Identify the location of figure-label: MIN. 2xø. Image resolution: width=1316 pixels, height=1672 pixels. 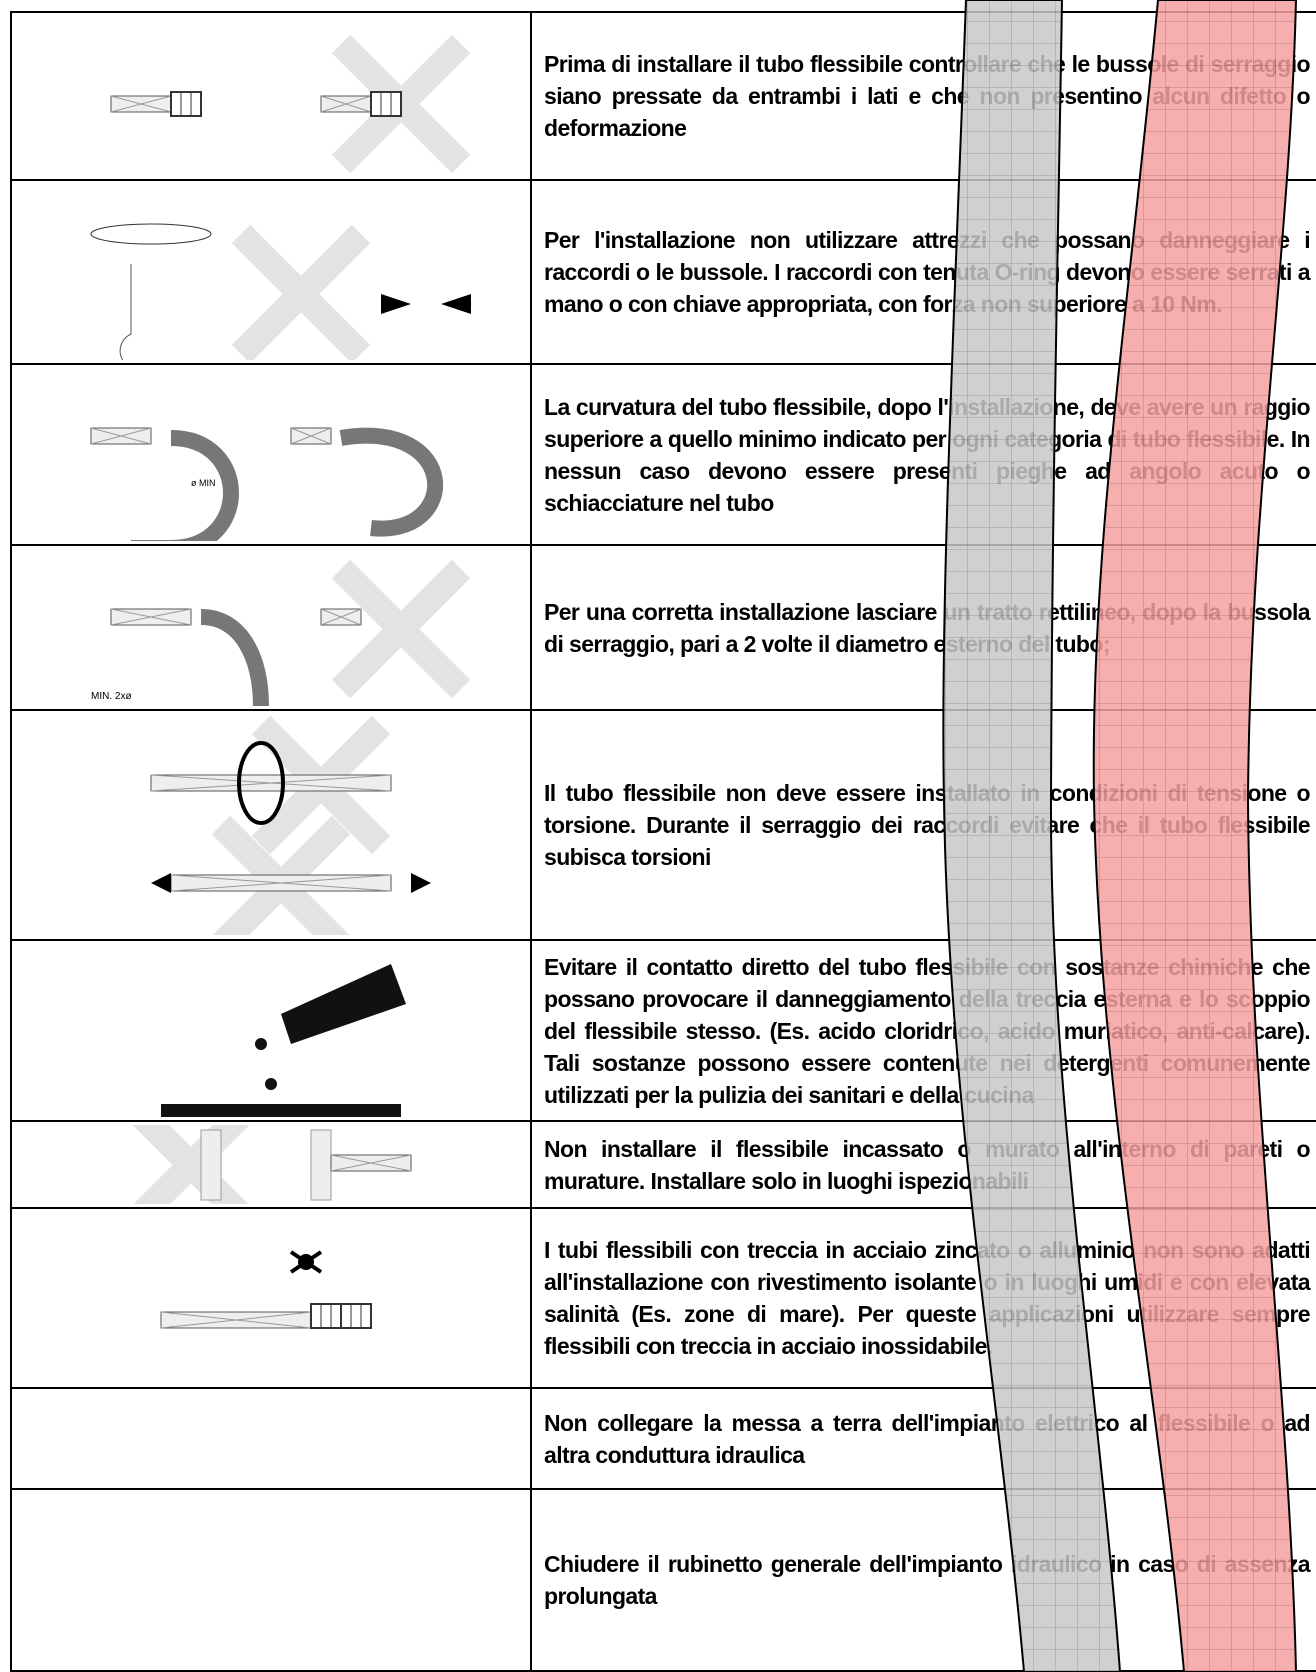
(111, 696).